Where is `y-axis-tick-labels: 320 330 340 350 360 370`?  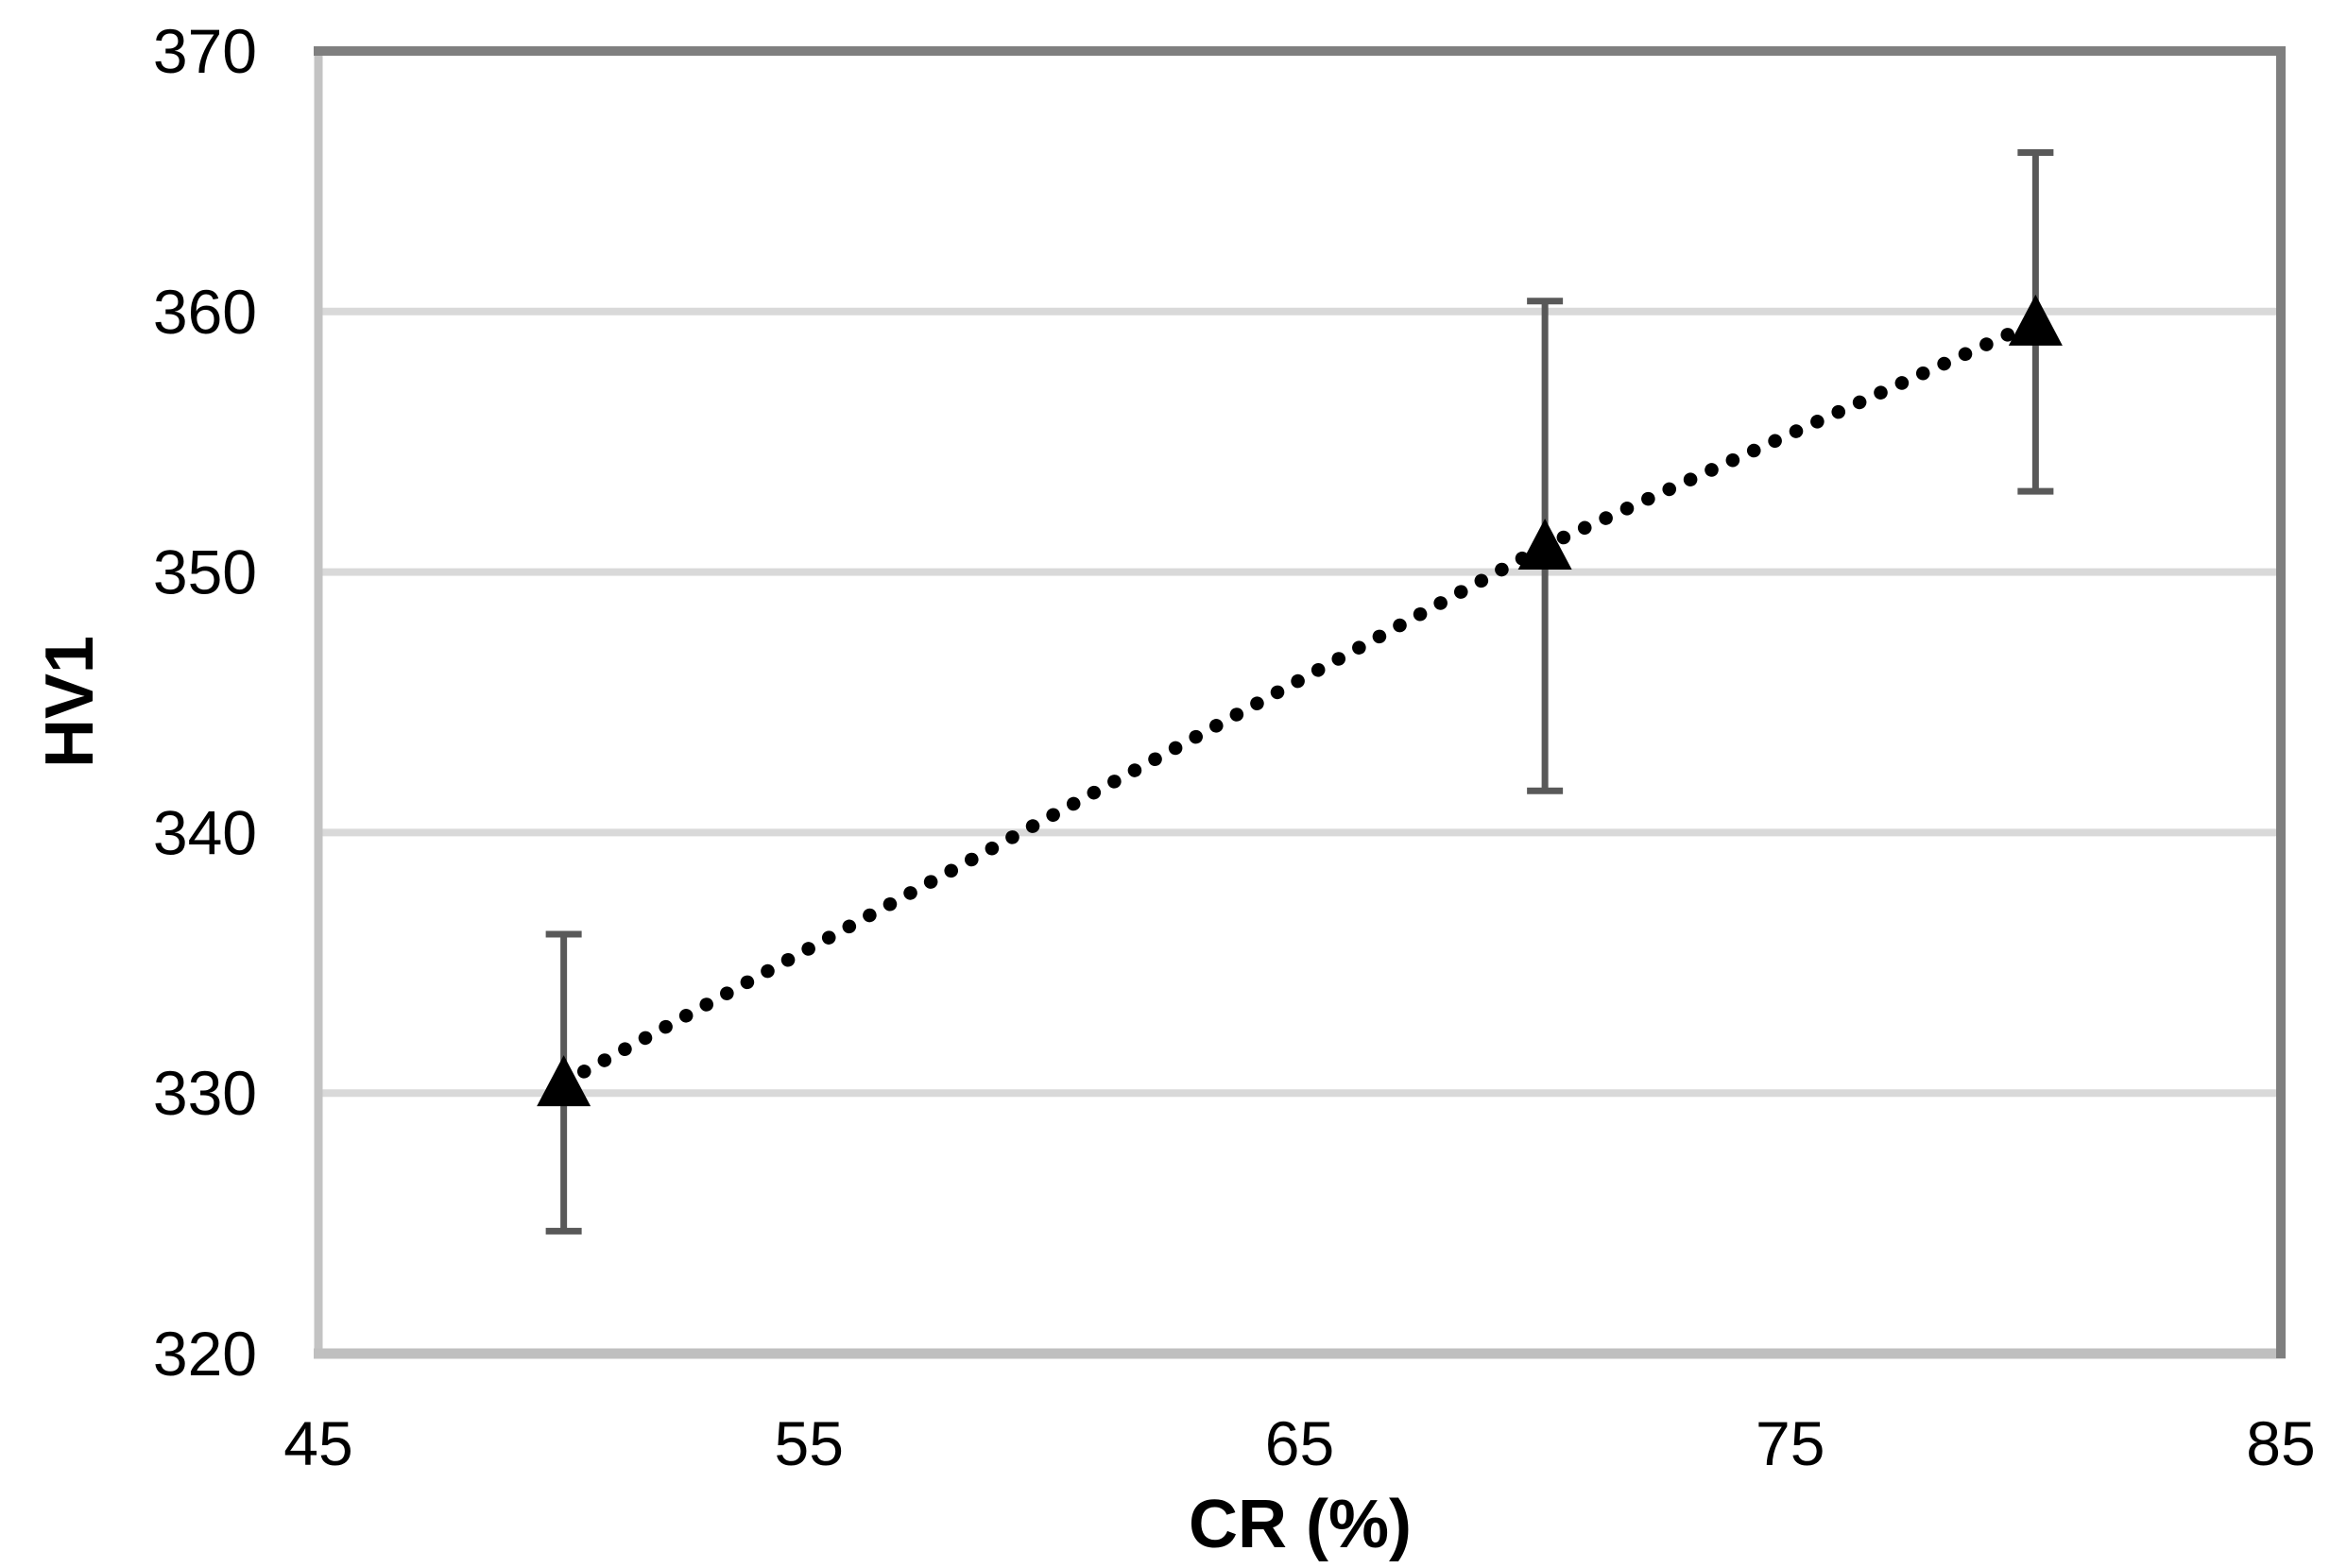
y-axis-tick-labels: 320 330 340 350 360 370 is located at coordinates (205, 702).